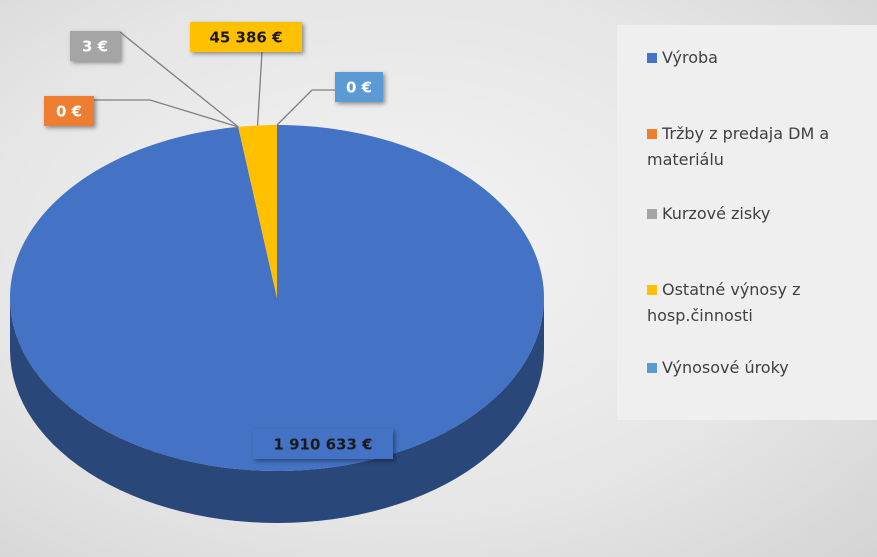  What do you see at coordinates (738, 146) in the screenshot?
I see `legend-label: Tržby z predaja DM a materiálu` at bounding box center [738, 146].